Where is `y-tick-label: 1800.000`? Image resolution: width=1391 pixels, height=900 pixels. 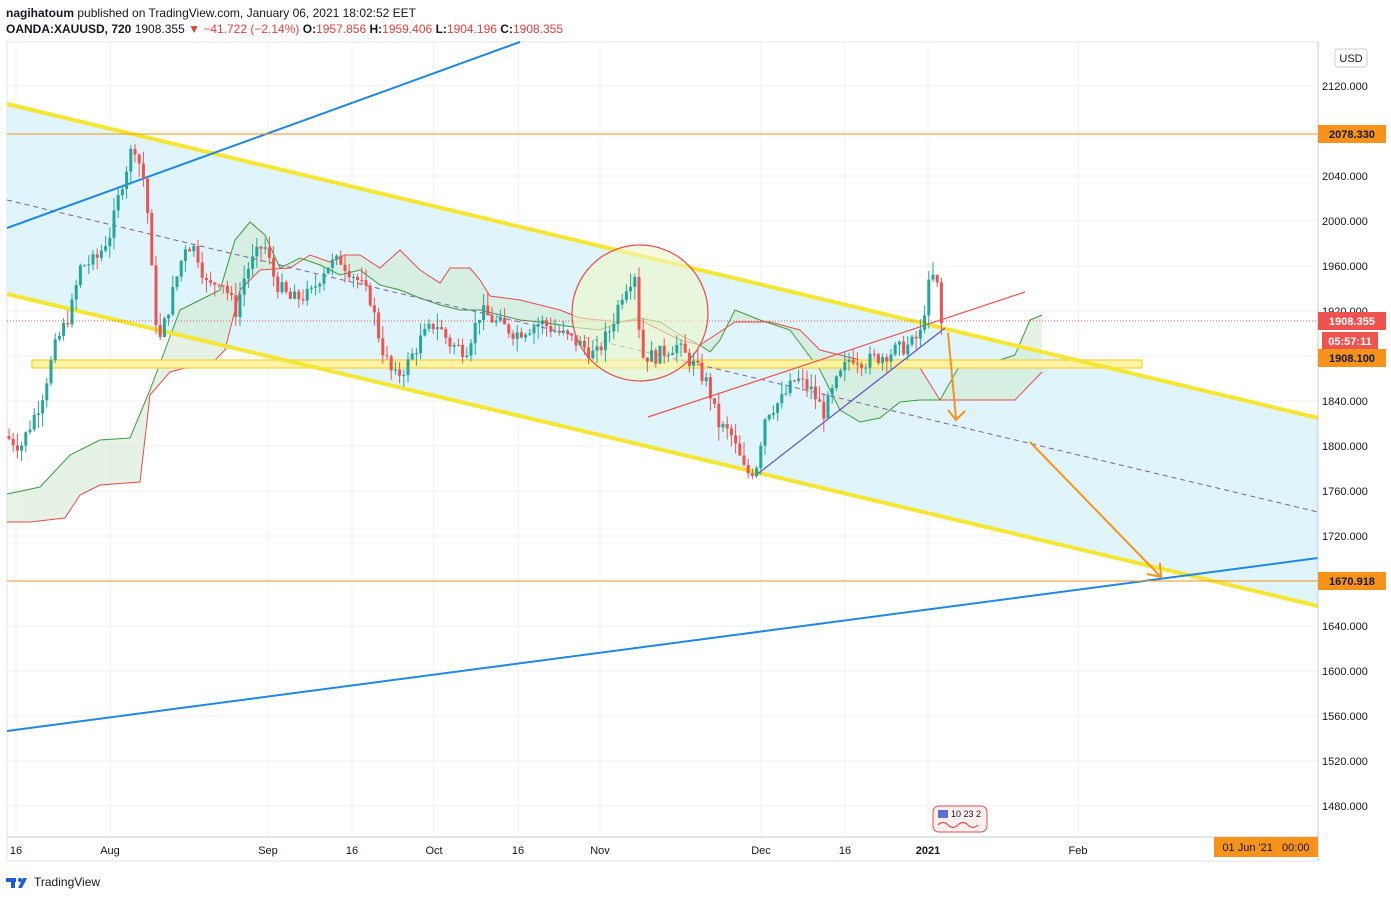 y-tick-label: 1800.000 is located at coordinates (1345, 447).